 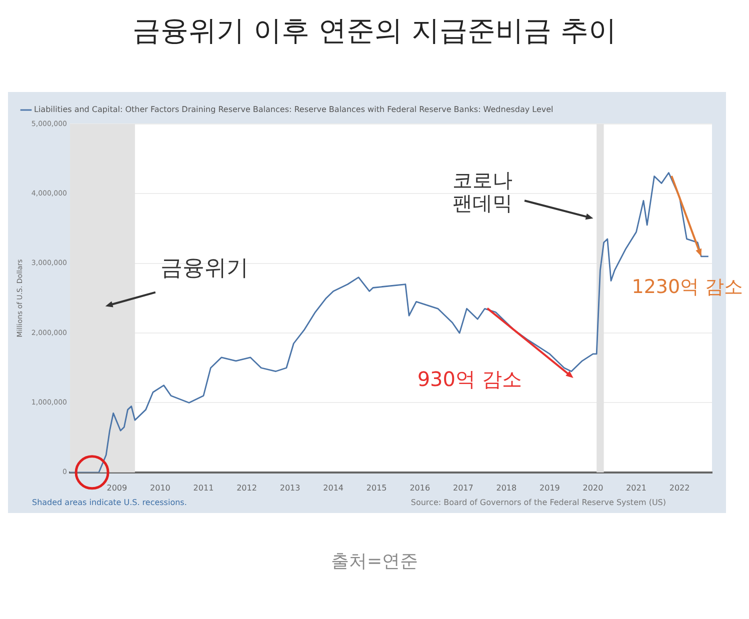 What do you see at coordinates (117, 487) in the screenshot?
I see `x-tick-label: 2009` at bounding box center [117, 487].